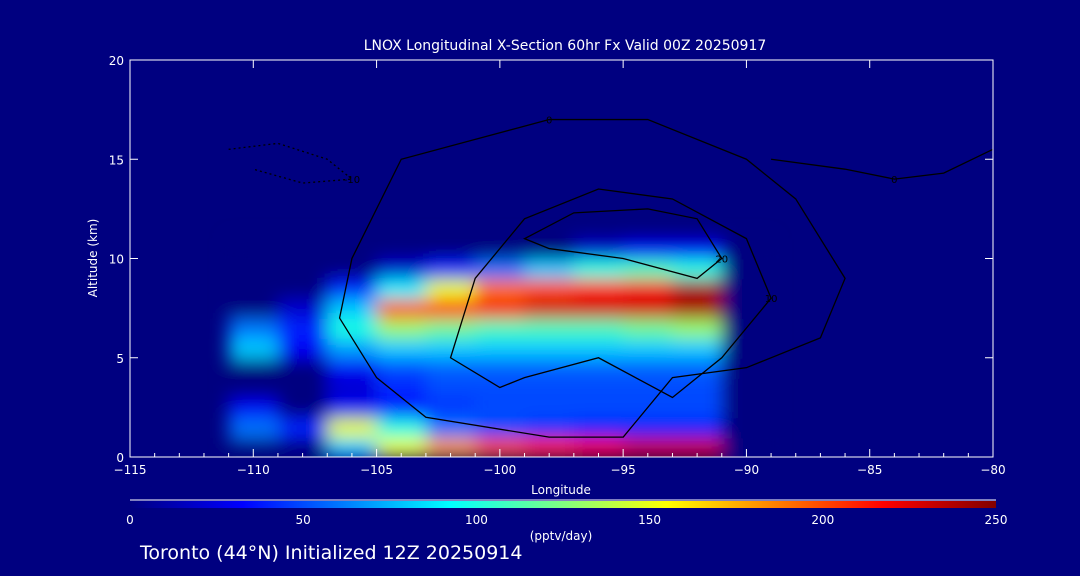 This screenshot has height=576, width=1080. What do you see at coordinates (822, 520) in the screenshot?
I see `colorbar-tick-label: 200` at bounding box center [822, 520].